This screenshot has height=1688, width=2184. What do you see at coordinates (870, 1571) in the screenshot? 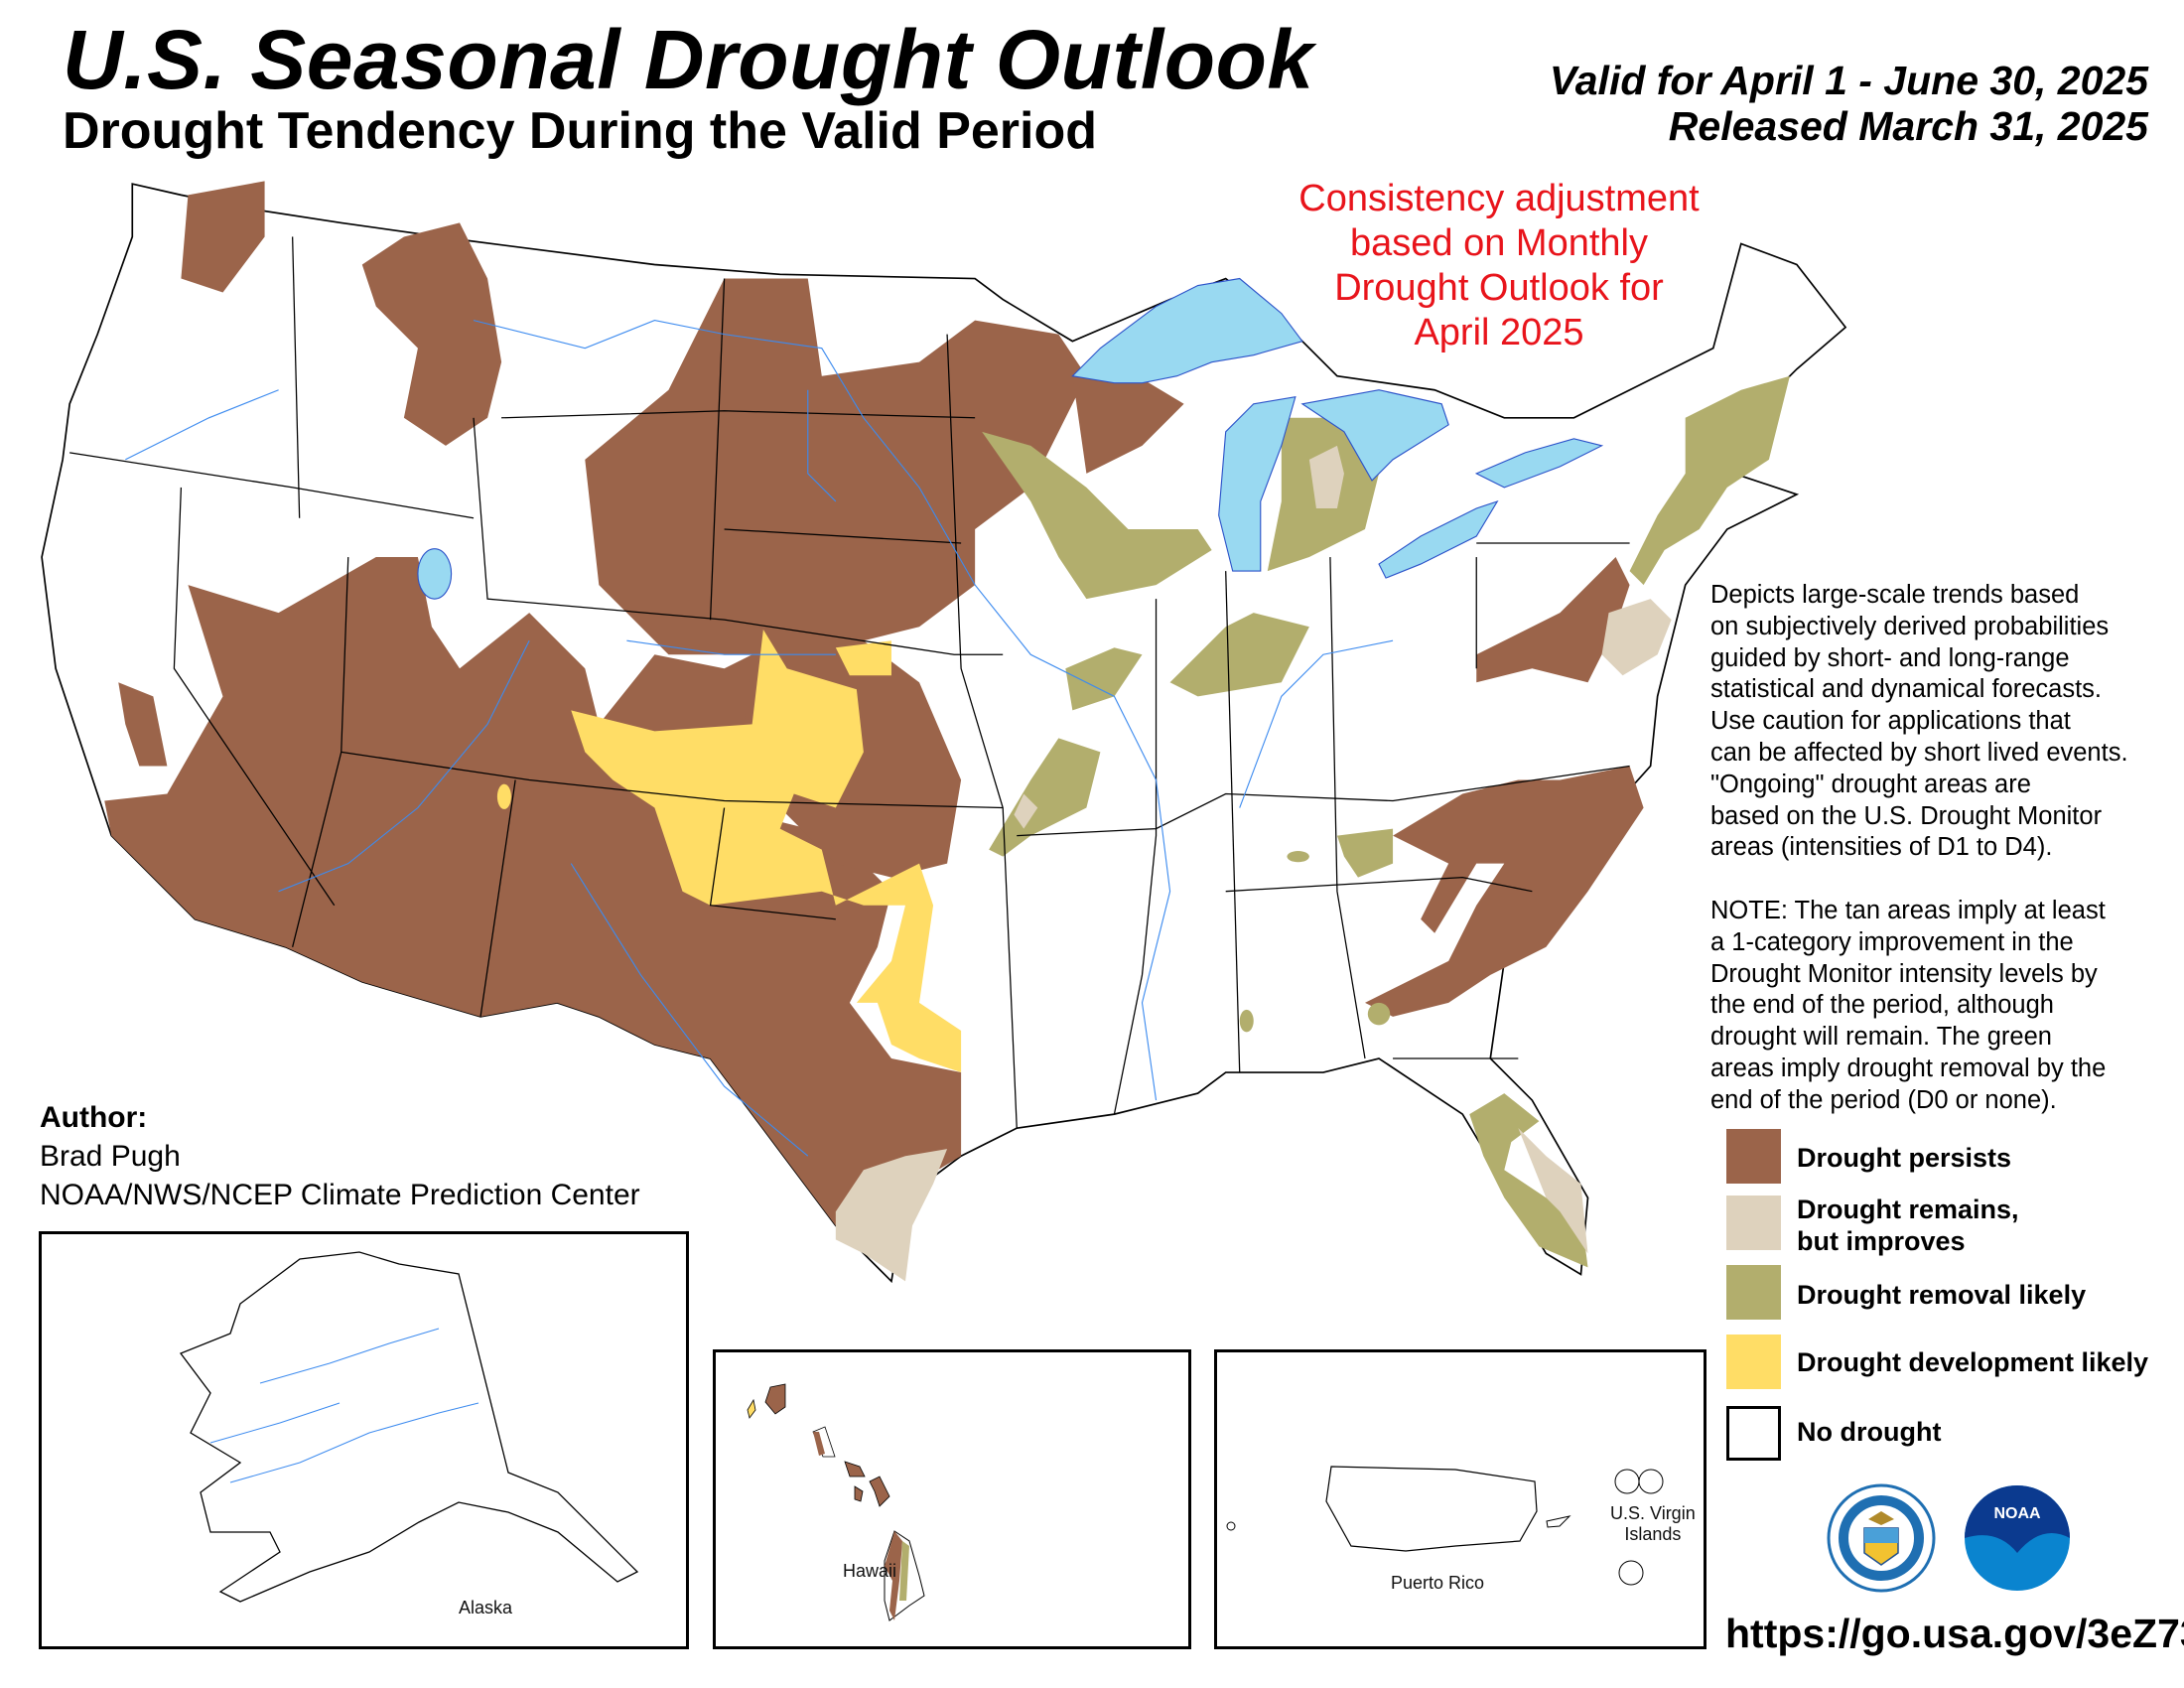
I see `hawaii-label: Hawaii` at bounding box center [870, 1571].